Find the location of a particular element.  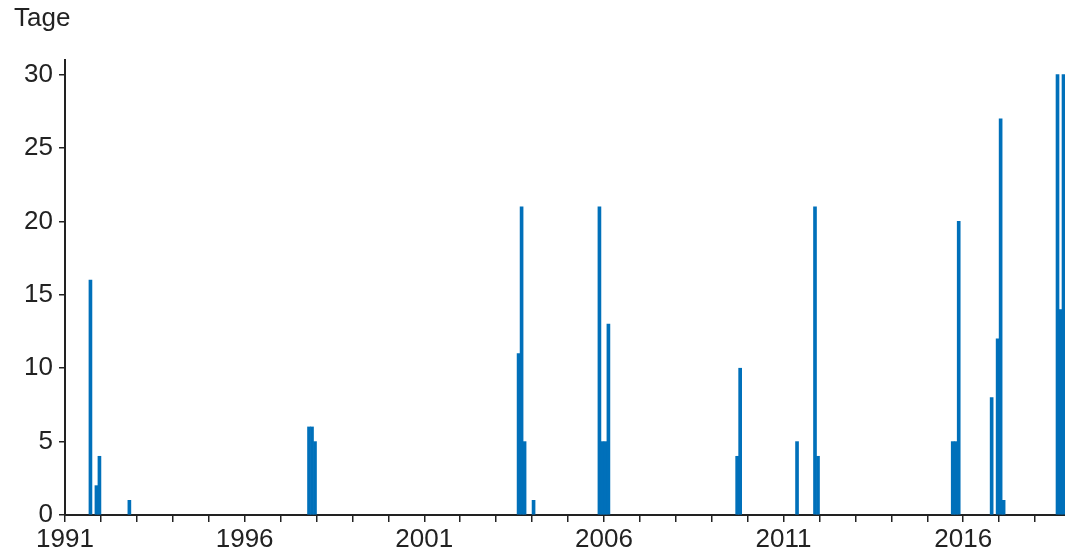

x-tick-label: 2006 is located at coordinates (604, 537).